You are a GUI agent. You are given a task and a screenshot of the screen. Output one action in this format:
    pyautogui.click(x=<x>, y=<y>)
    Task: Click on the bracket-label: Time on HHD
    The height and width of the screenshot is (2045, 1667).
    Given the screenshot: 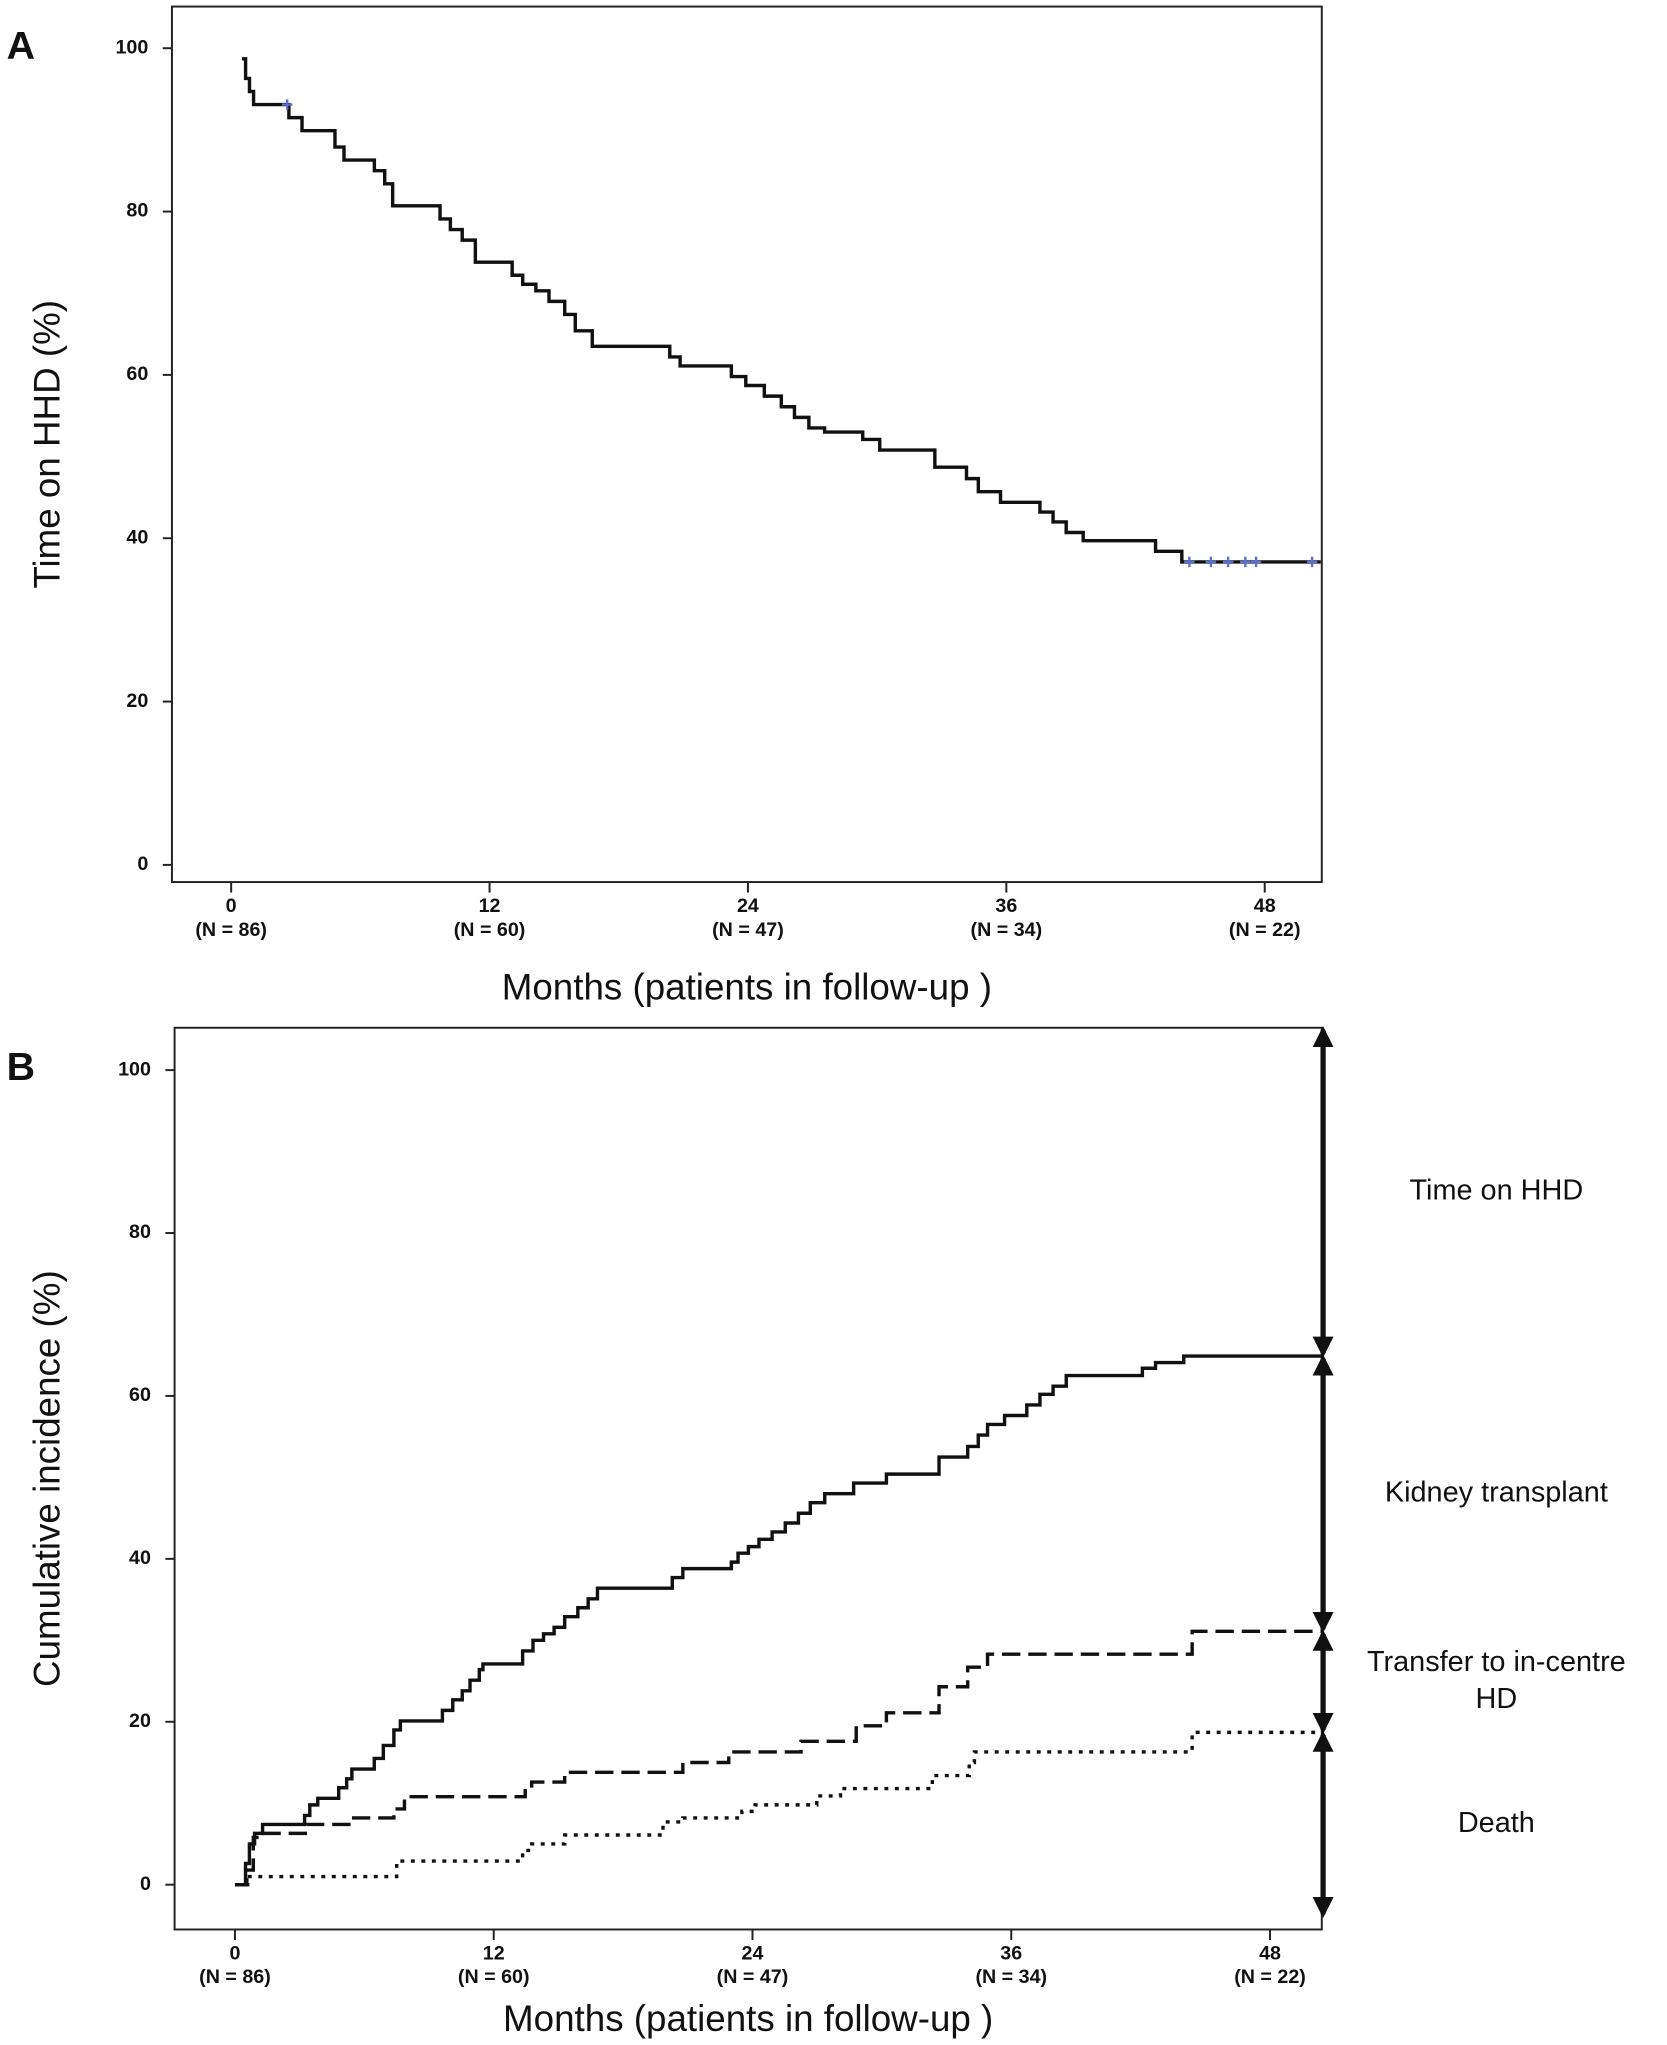 What is the action you would take?
    pyautogui.click(x=1496, y=1191)
    